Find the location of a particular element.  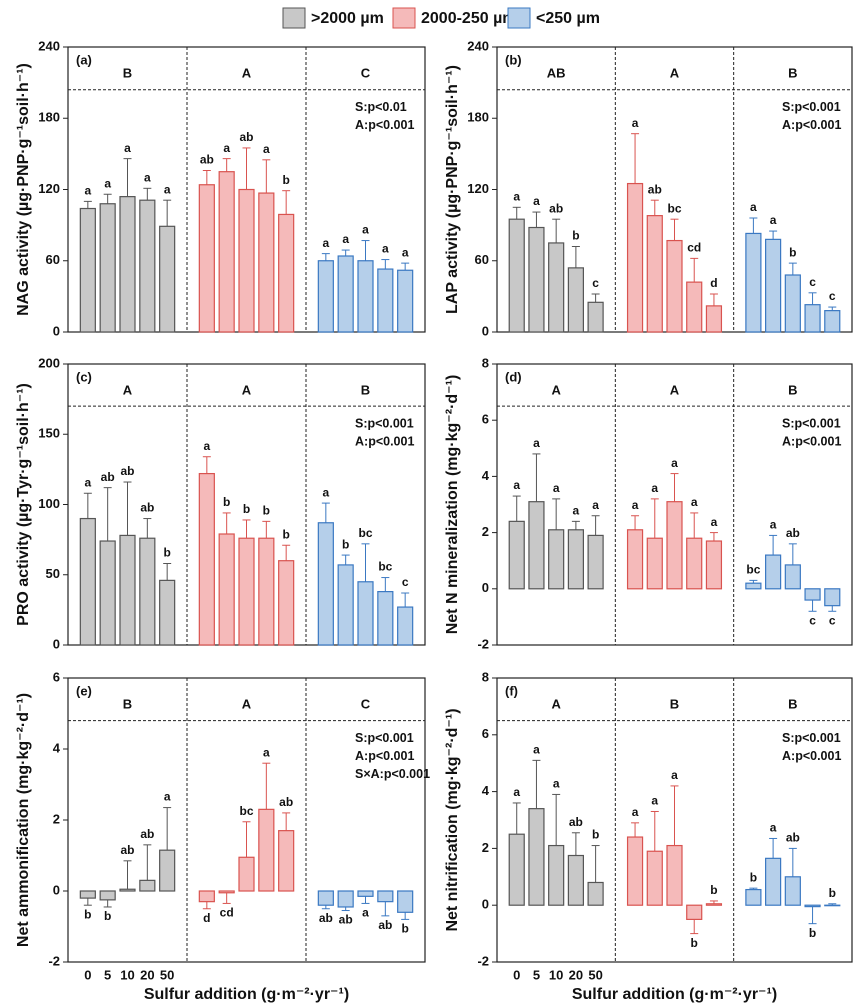

stats-text: A:p<0.001 is located at coordinates (811, 125).